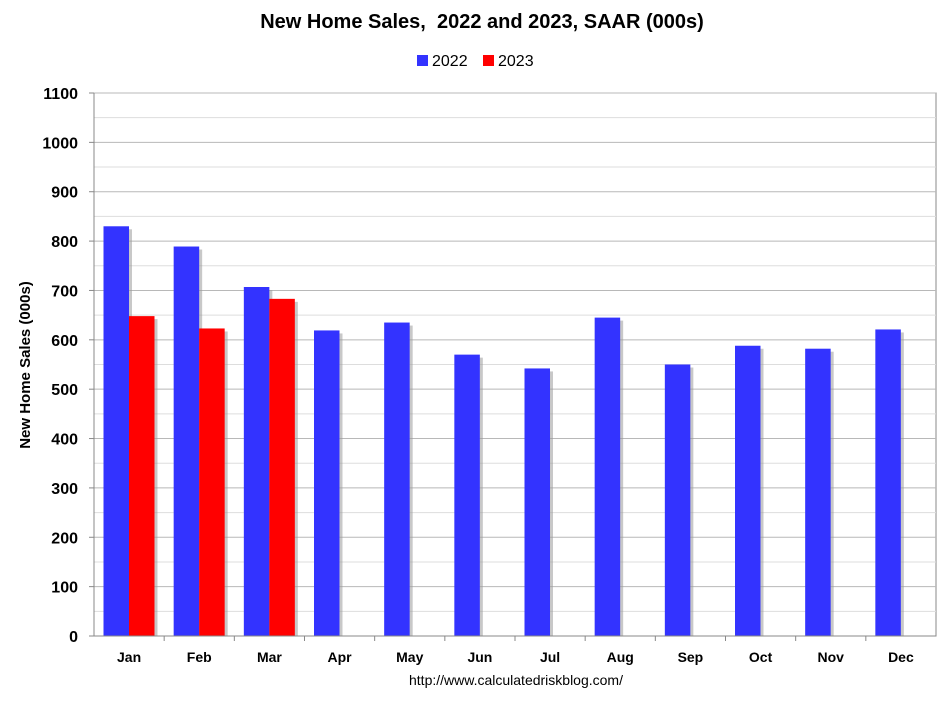  What do you see at coordinates (116, 431) in the screenshot?
I see `bar-2022-jan` at bounding box center [116, 431].